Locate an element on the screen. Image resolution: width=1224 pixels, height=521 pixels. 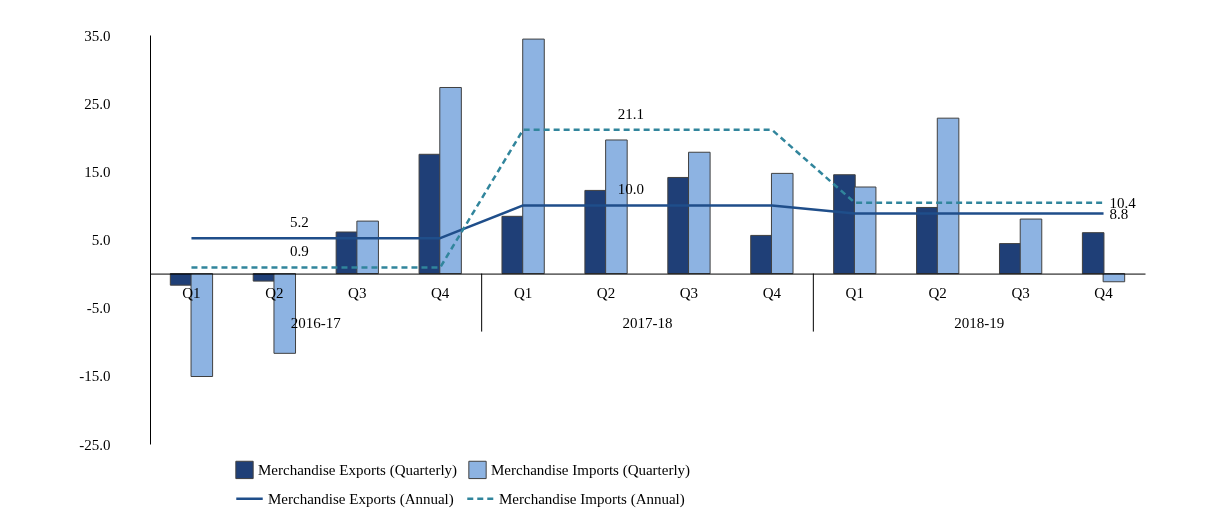
y-tick-label: -25.0 is located at coordinates (95, 444).